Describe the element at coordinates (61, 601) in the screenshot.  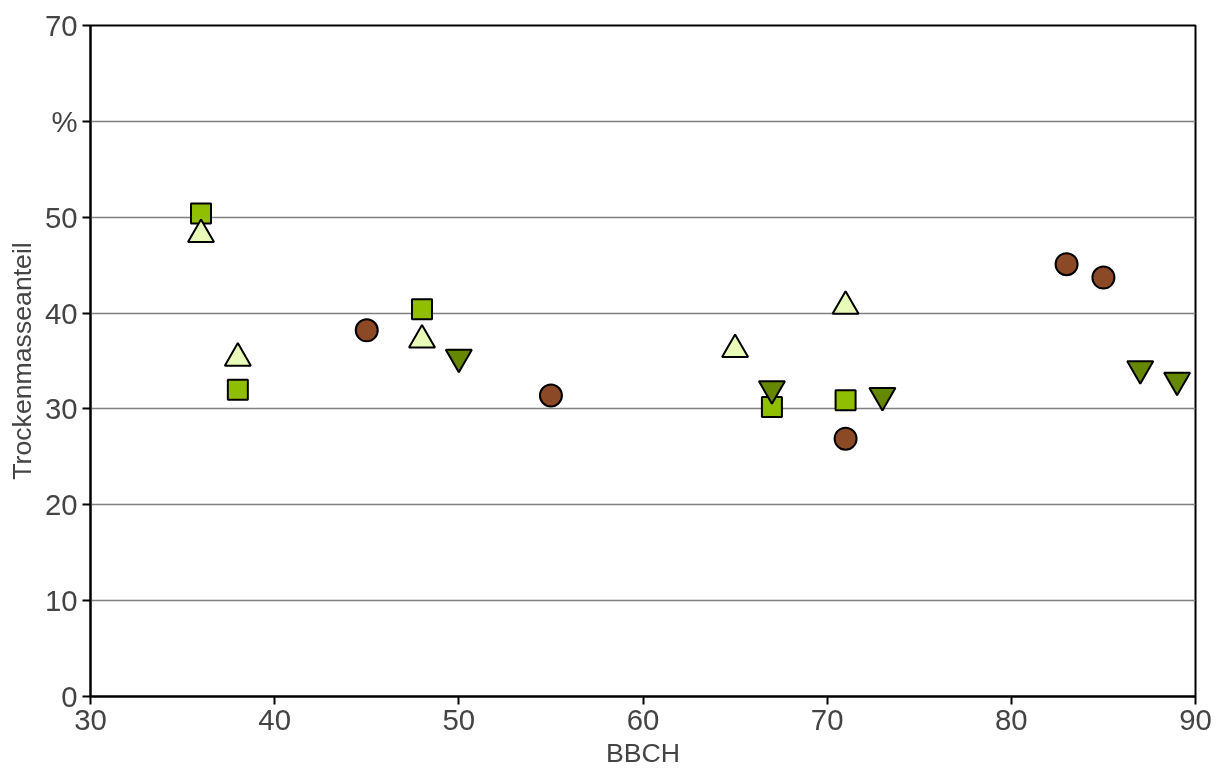
I see `y-tick-label: 10` at that location.